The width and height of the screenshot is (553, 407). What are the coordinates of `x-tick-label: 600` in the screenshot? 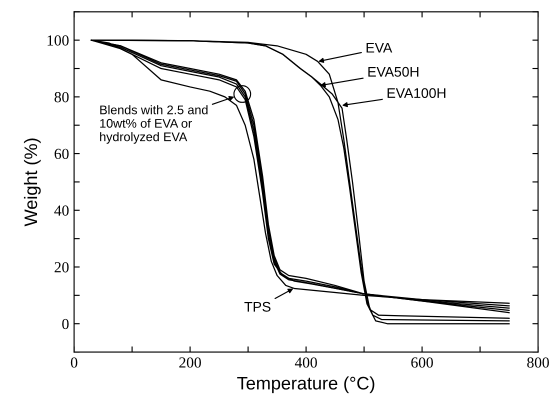 It's located at (422, 362).